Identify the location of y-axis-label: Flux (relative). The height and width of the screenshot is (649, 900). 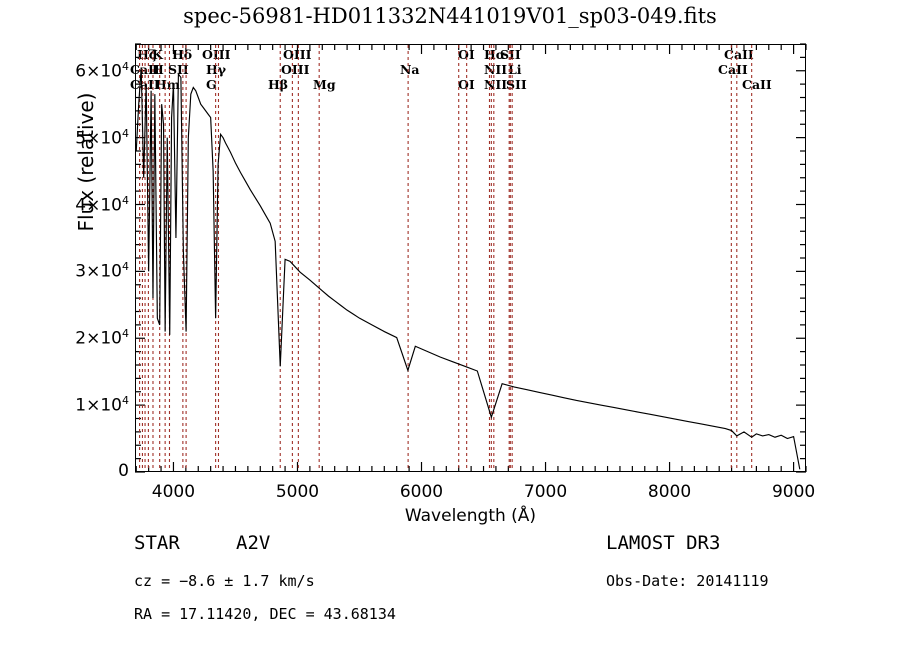
(86, 162).